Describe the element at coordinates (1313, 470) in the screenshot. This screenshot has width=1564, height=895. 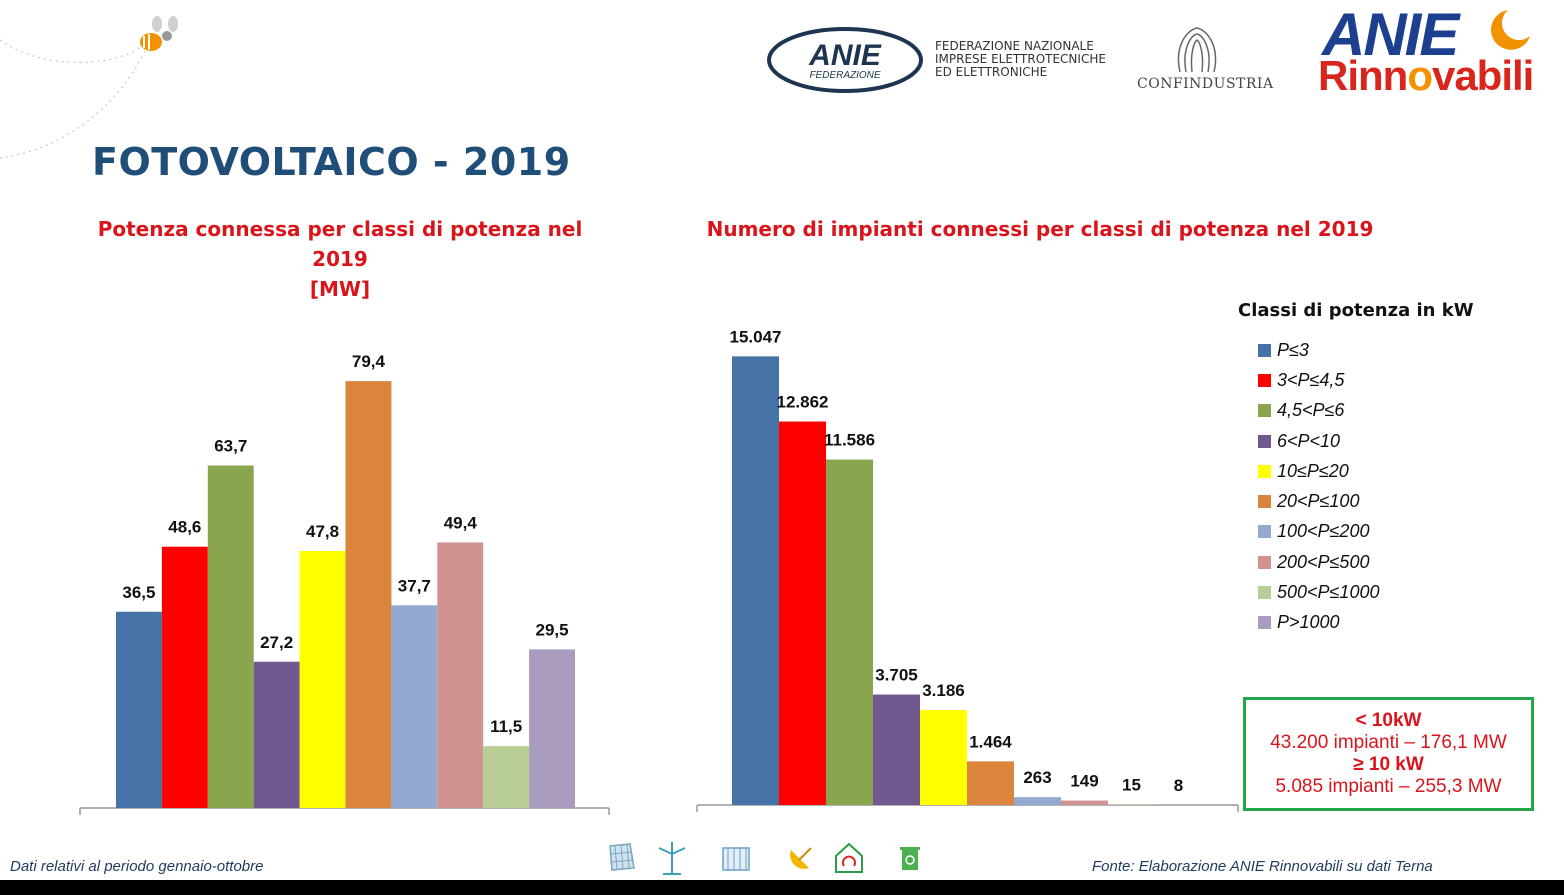
I see `legend-label: 10≤P≤20` at that location.